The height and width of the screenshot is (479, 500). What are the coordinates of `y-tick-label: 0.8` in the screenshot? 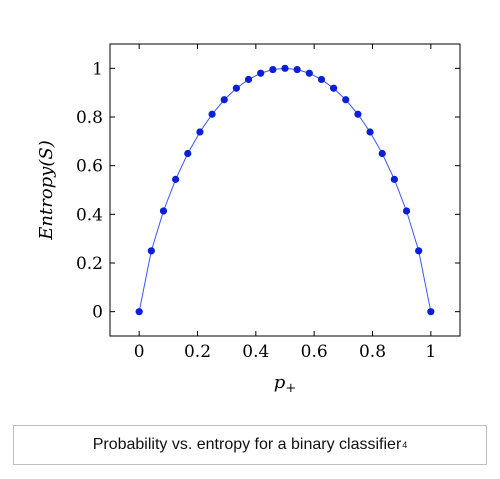 It's located at (89, 118).